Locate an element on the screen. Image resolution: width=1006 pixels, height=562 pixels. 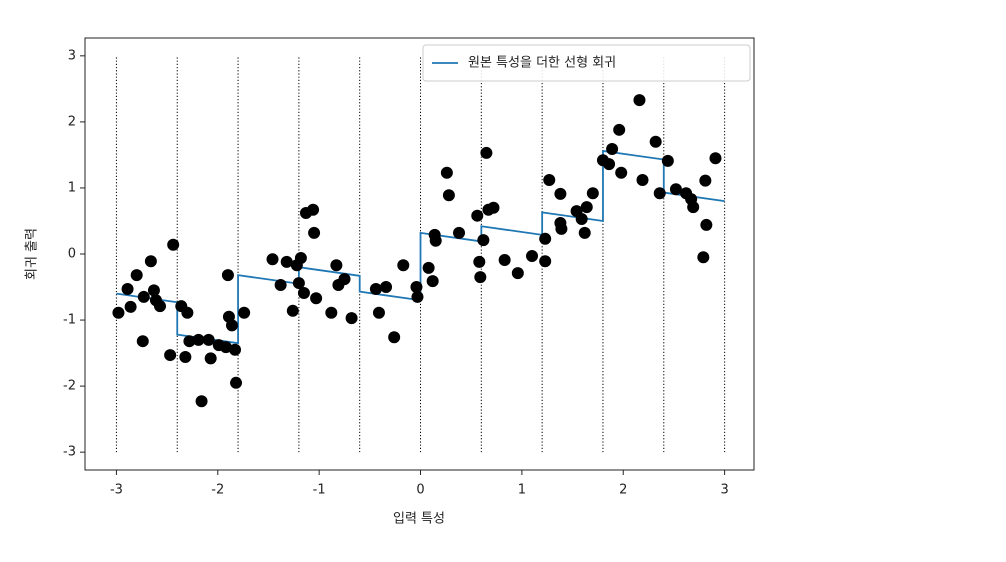
y-tick-label: -2 is located at coordinates (69, 386).